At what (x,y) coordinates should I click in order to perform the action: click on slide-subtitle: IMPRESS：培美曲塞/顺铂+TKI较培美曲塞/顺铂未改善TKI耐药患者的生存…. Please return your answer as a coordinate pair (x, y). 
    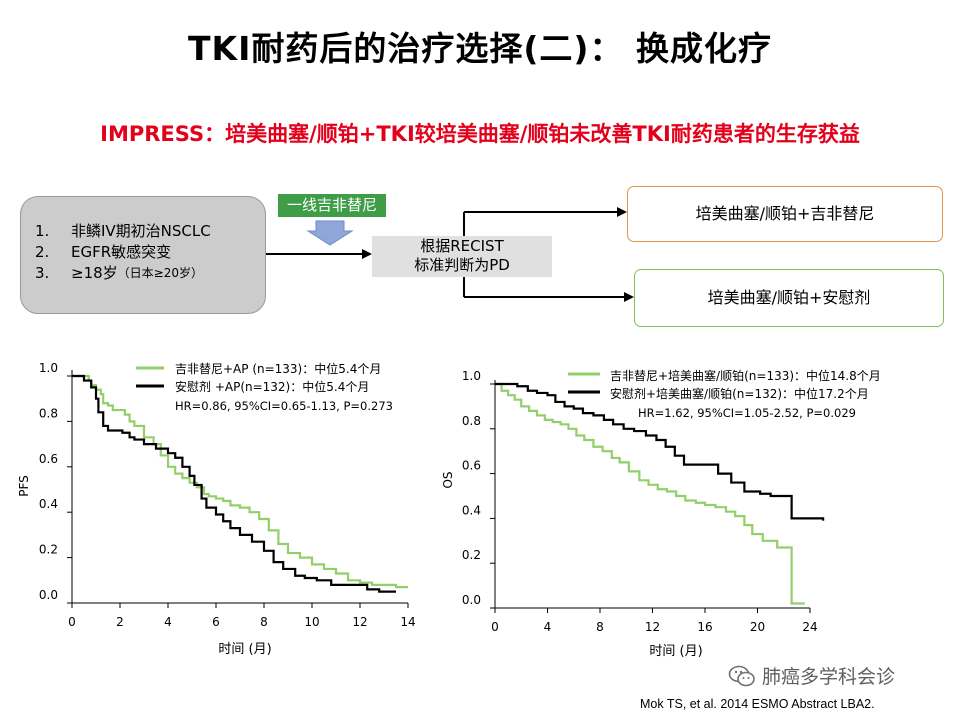
    Looking at the image, I should click on (480, 134).